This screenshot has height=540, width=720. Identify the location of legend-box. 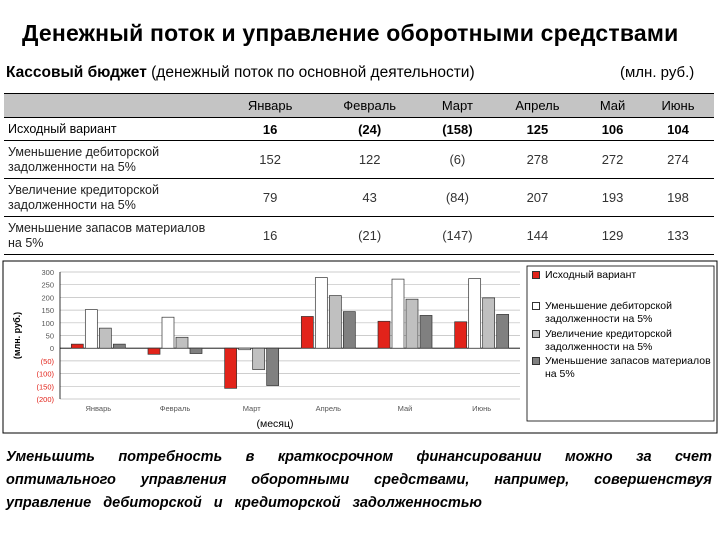
(620, 343).